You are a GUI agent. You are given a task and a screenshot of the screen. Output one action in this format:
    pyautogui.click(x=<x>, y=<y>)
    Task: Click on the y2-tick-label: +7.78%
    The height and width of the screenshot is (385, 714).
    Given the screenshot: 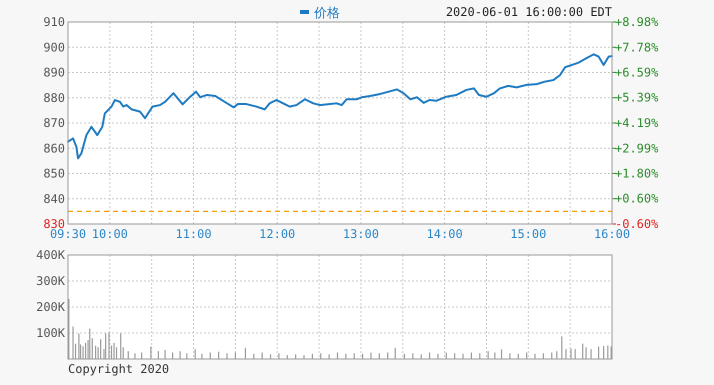 What is the action you would take?
    pyautogui.click(x=637, y=47)
    